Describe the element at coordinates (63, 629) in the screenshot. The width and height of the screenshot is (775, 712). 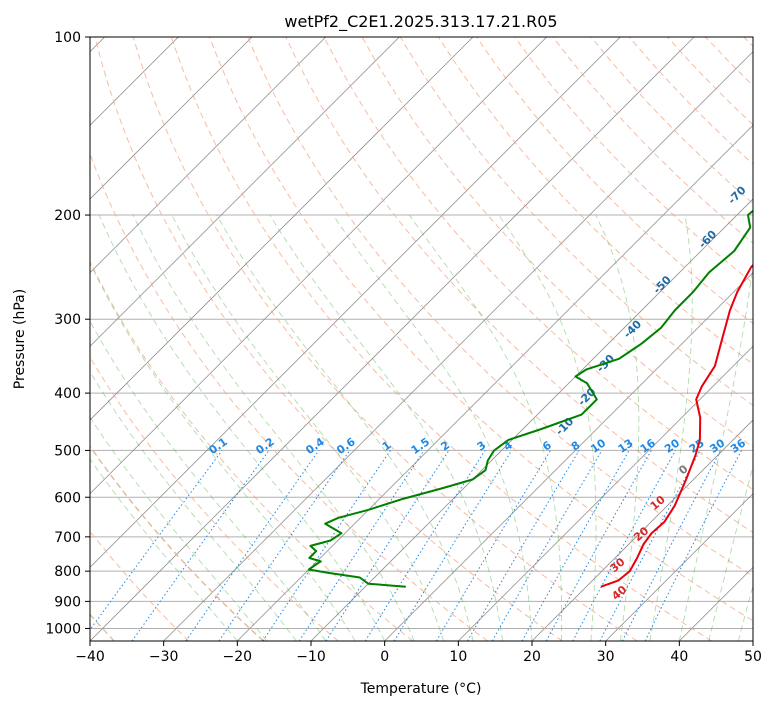
I see `y-tick-label: 1000` at that location.